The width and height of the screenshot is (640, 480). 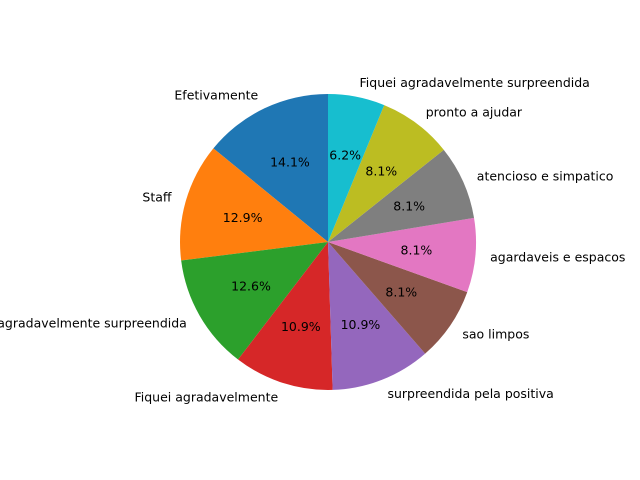 What do you see at coordinates (290, 161) in the screenshot?
I see `slice-percent-label: 14.1%` at bounding box center [290, 161].